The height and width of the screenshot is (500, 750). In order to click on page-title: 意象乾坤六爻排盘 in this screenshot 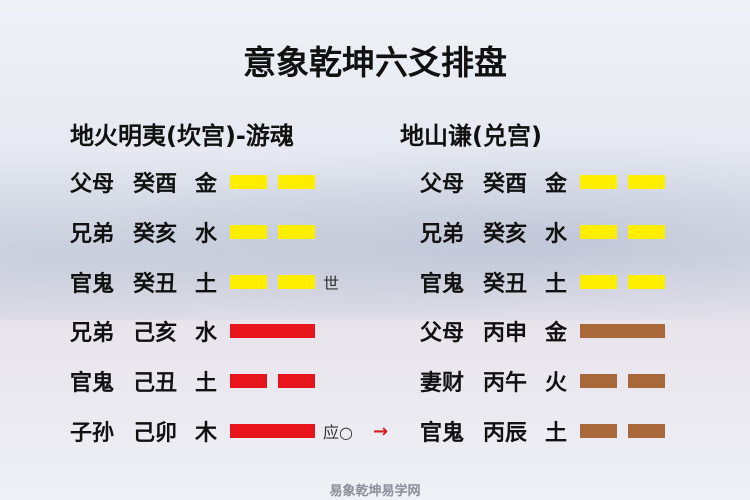, I will do `click(375, 62)`.